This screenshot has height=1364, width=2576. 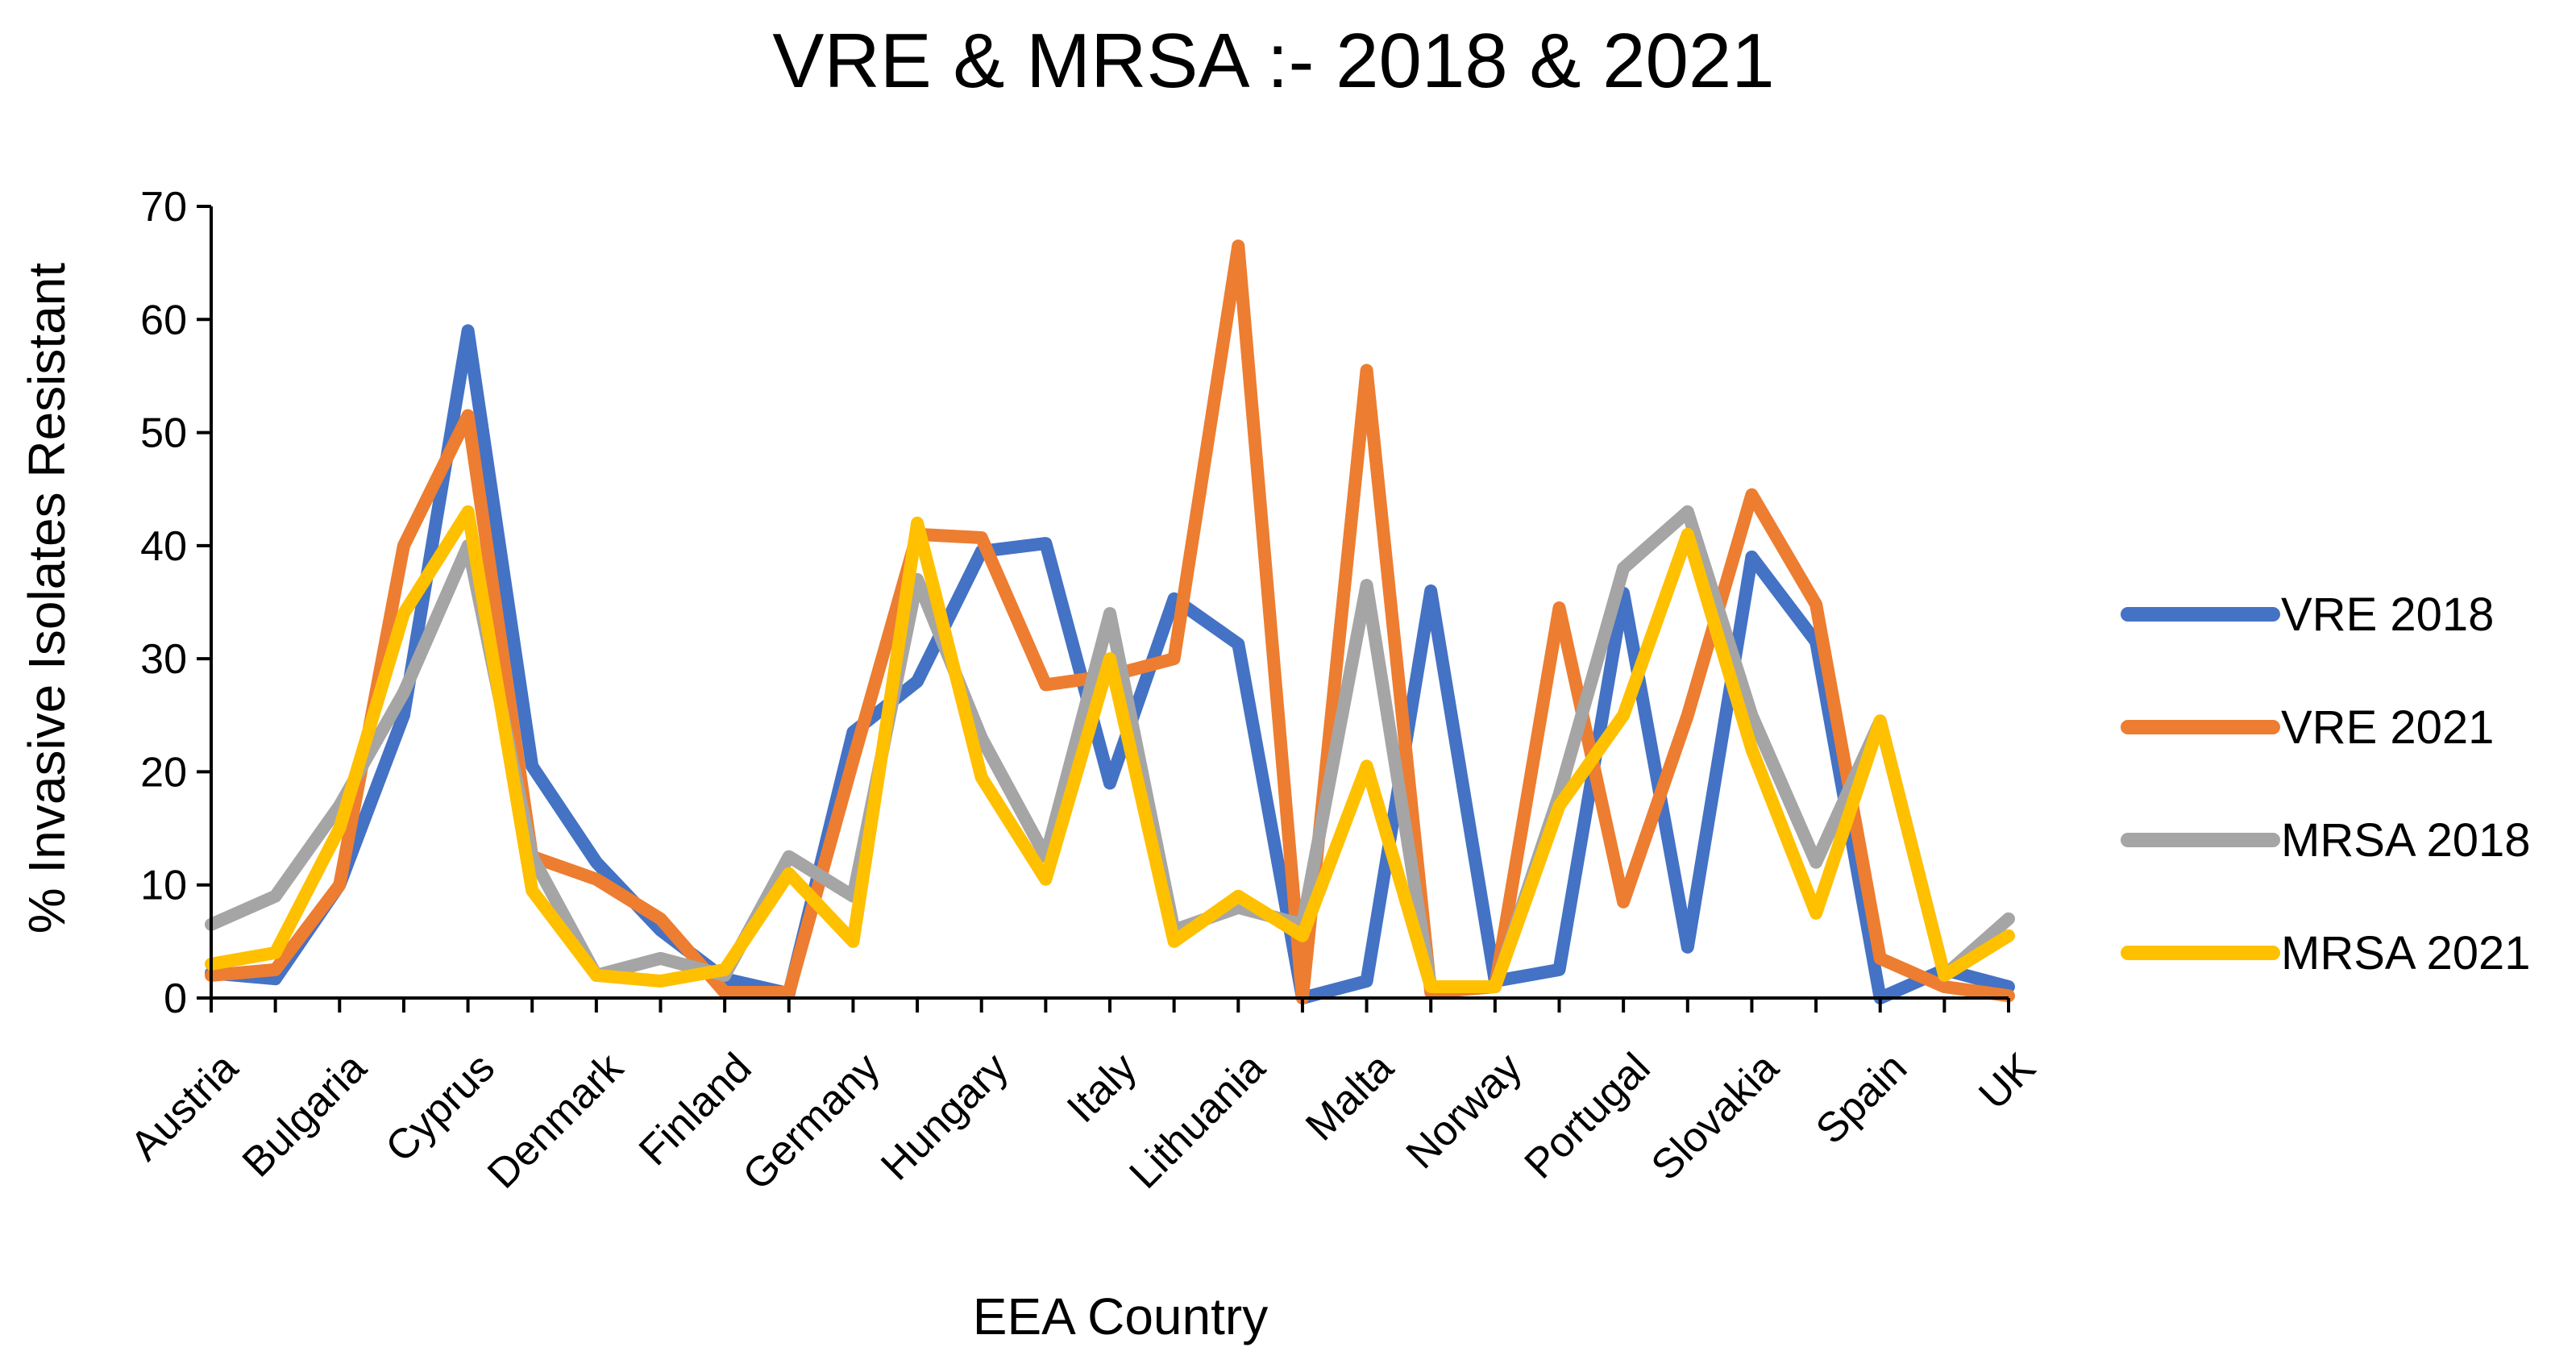 What do you see at coordinates (1101, 1087) in the screenshot?
I see `x-tick-label: Italy` at bounding box center [1101, 1087].